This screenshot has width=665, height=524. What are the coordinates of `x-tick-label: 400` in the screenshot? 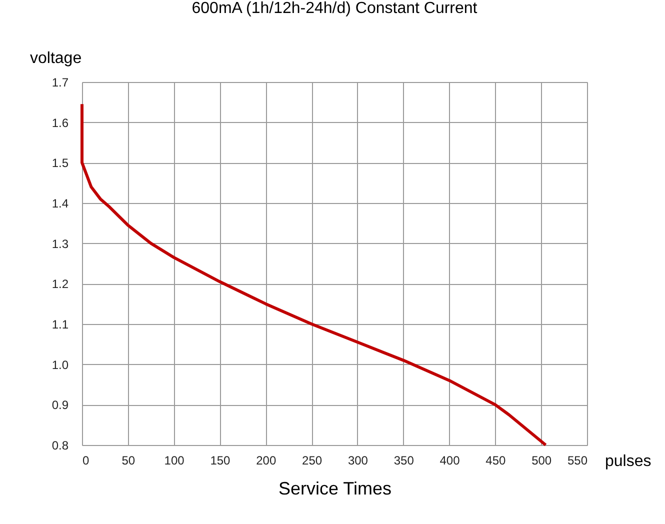 It's located at (450, 461).